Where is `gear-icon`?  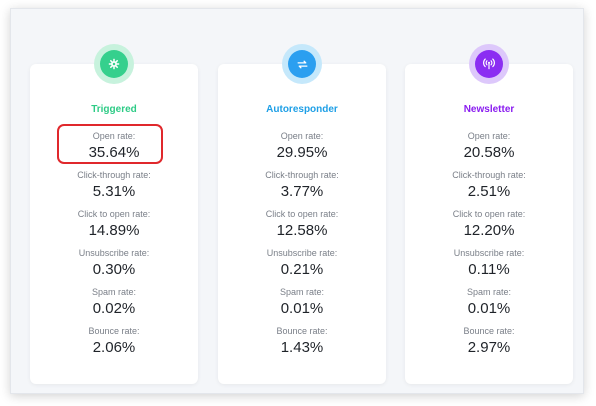
gear-icon is located at coordinates (114, 64).